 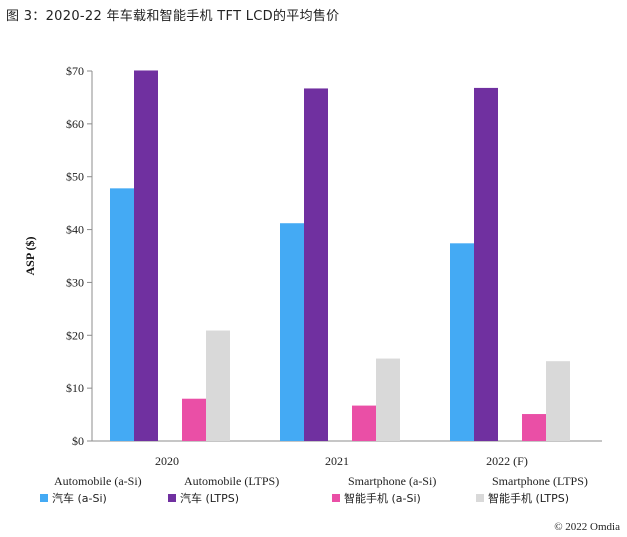 What do you see at coordinates (98, 481) in the screenshot?
I see `legend-header: Automobile (a-Si)` at bounding box center [98, 481].